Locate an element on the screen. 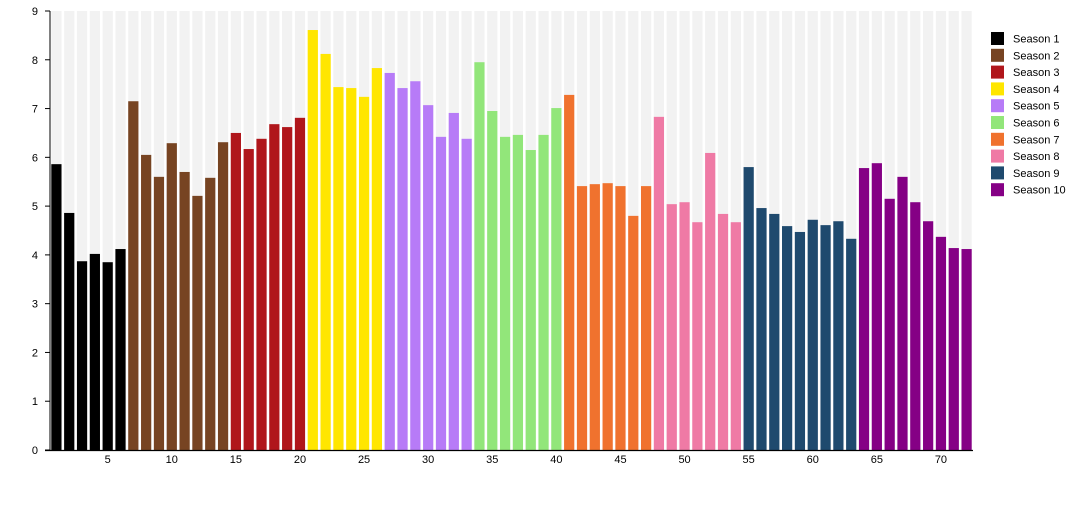 This screenshot has height=505, width=1073. legend-item: Season 2 is located at coordinates (1025, 55).